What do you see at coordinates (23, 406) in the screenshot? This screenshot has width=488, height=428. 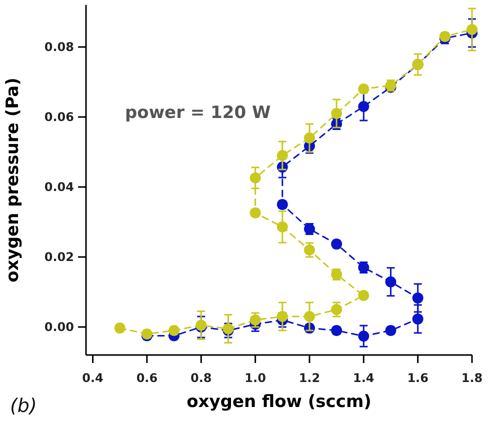 I see `text: (b)` at bounding box center [23, 406].